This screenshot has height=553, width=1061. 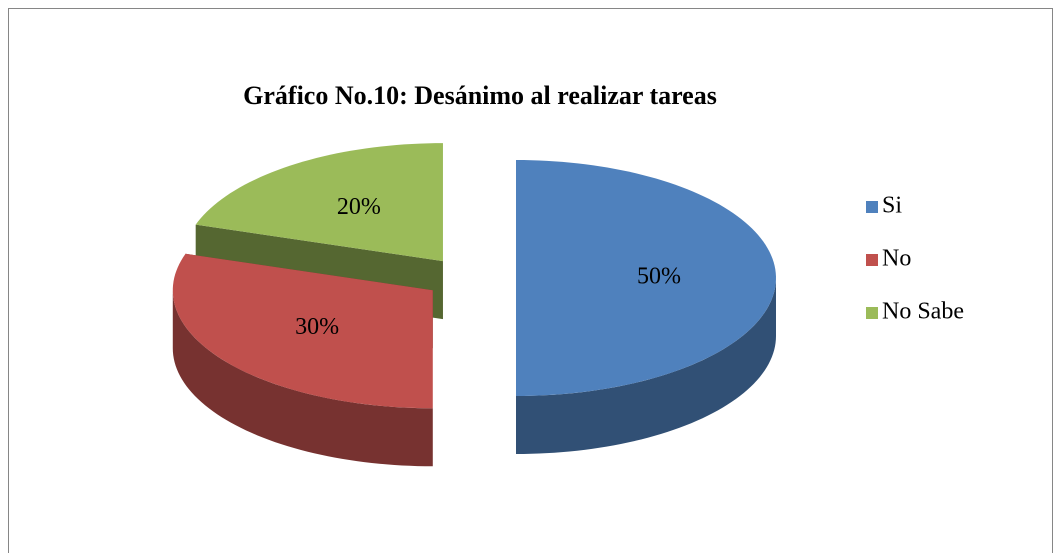 I want to click on legend-label: Si, so click(x=892, y=206).